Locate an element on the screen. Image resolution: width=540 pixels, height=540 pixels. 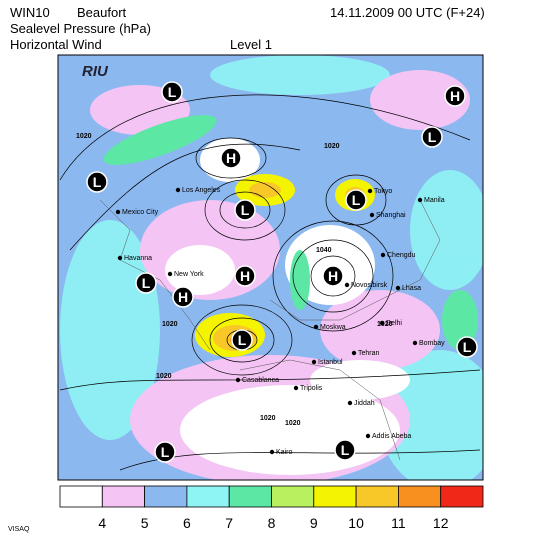
city-label: Bombay is located at coordinates (432, 343).